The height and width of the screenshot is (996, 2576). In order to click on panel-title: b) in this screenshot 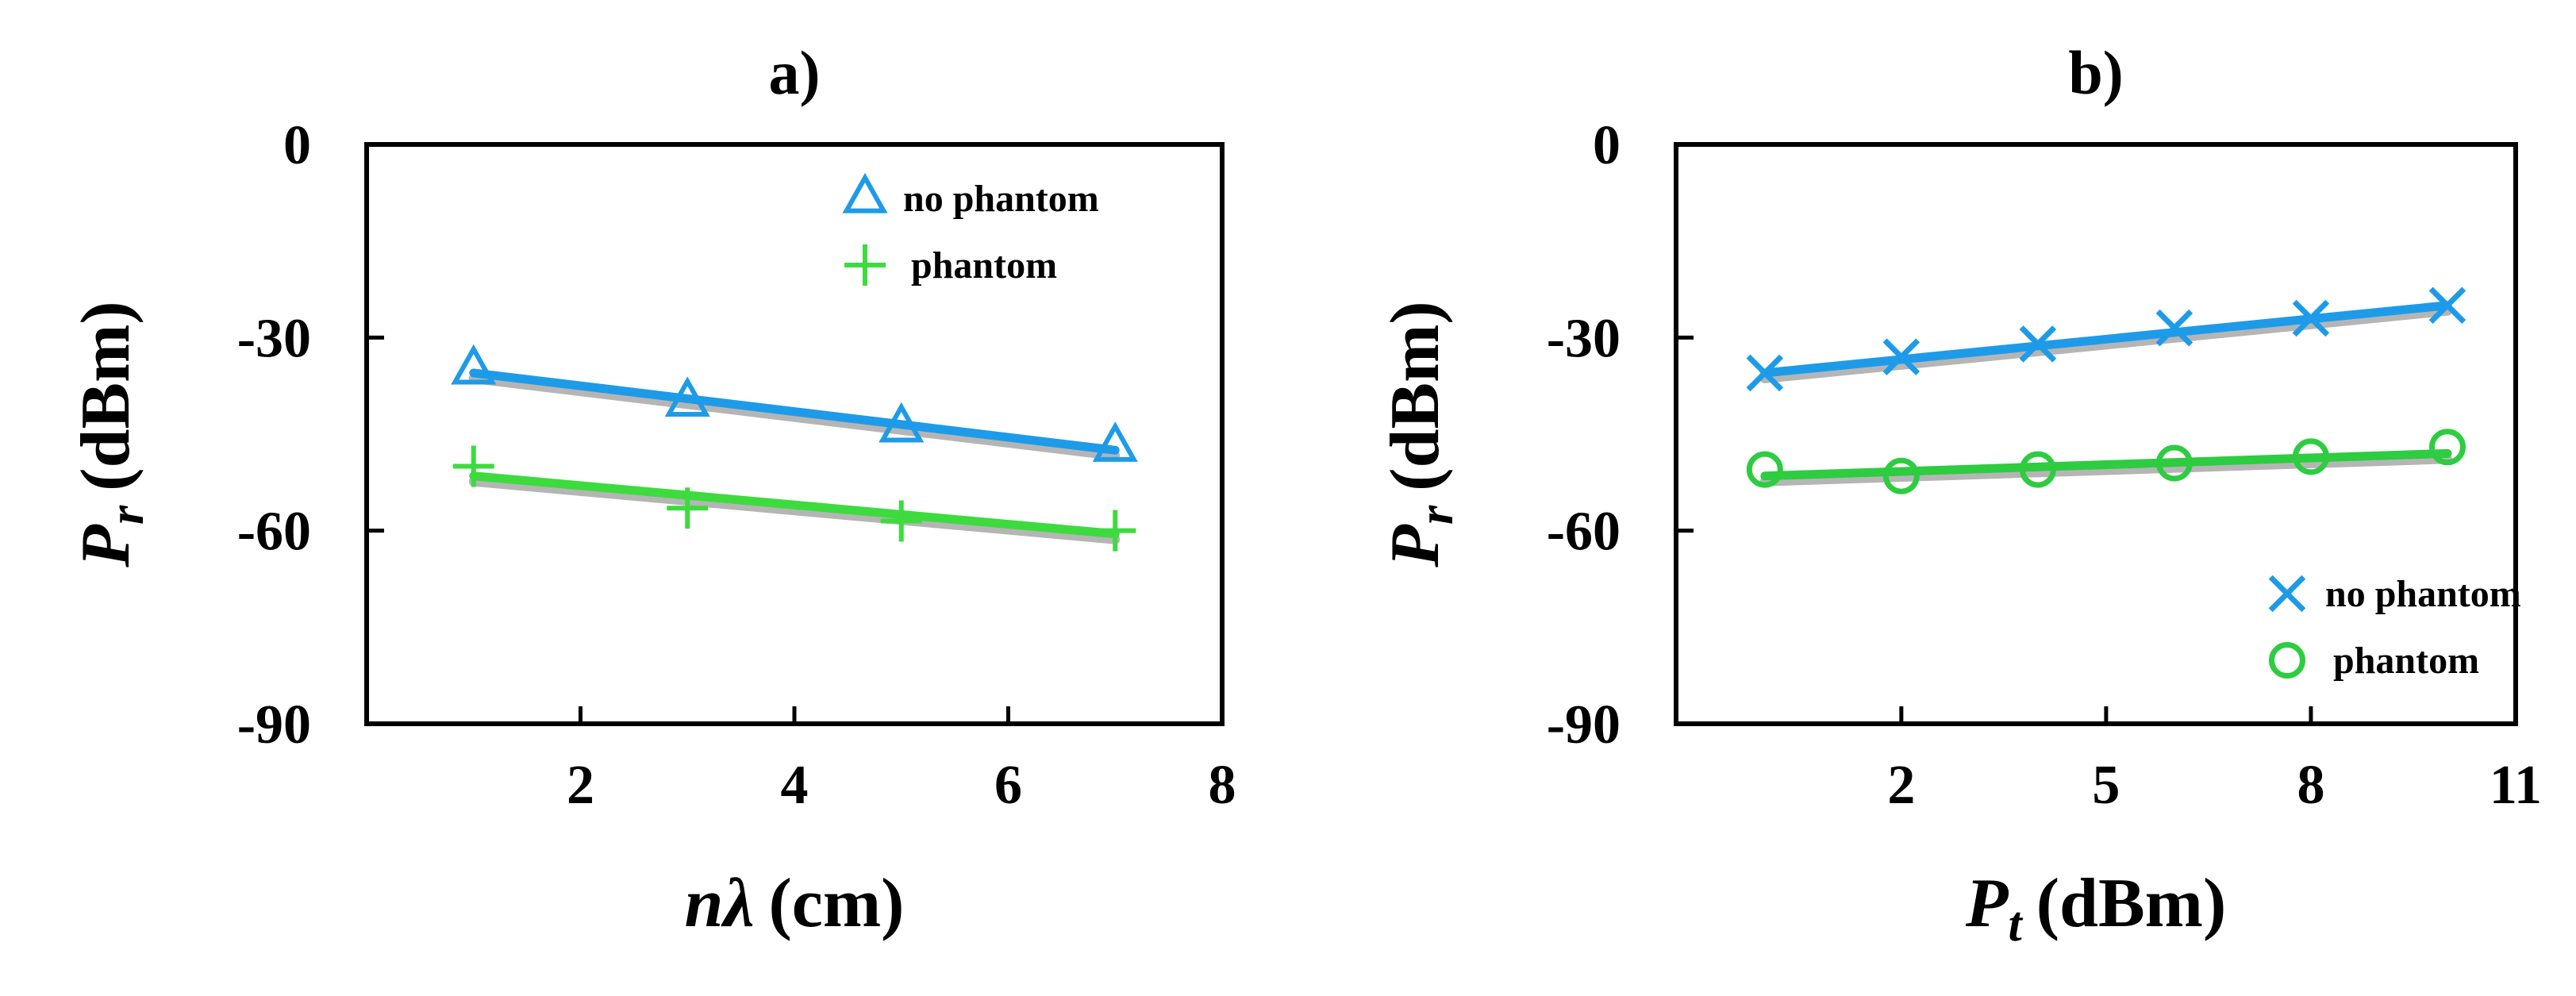, I will do `click(2095, 72)`.